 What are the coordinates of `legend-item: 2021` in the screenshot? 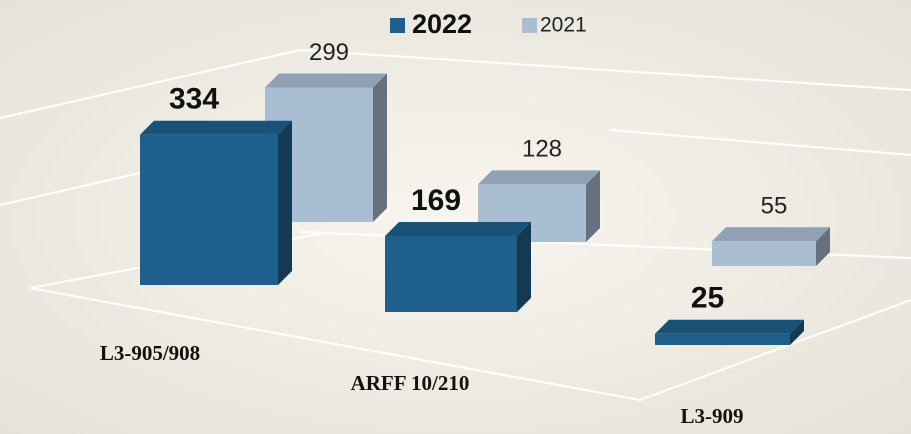 It's located at (554, 25).